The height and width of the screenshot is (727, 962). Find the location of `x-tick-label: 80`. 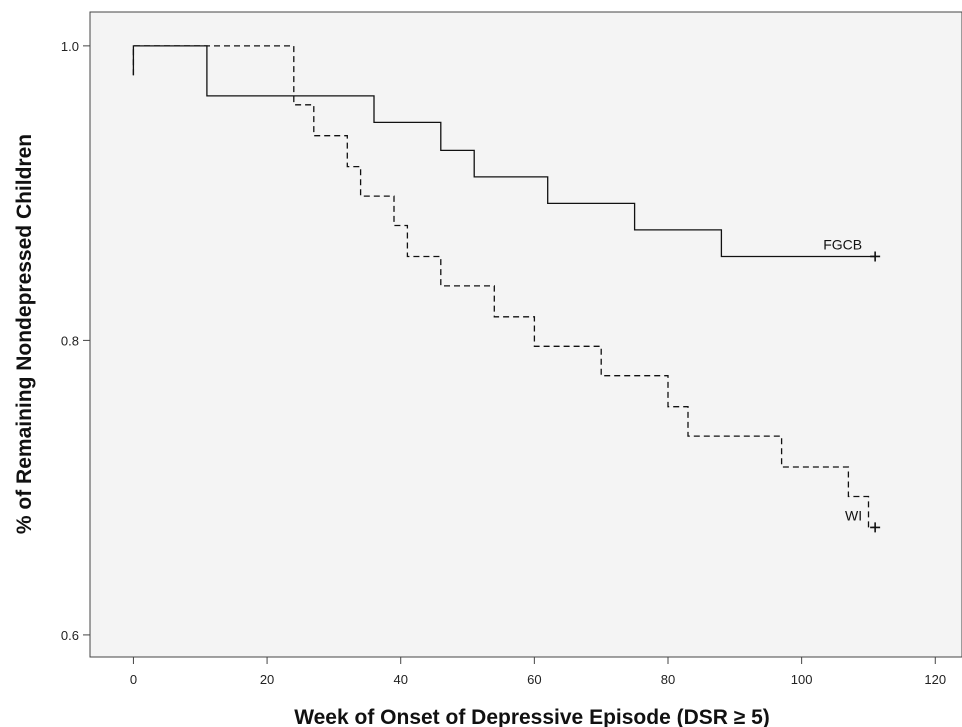

x-tick-label: 80 is located at coordinates (668, 679).